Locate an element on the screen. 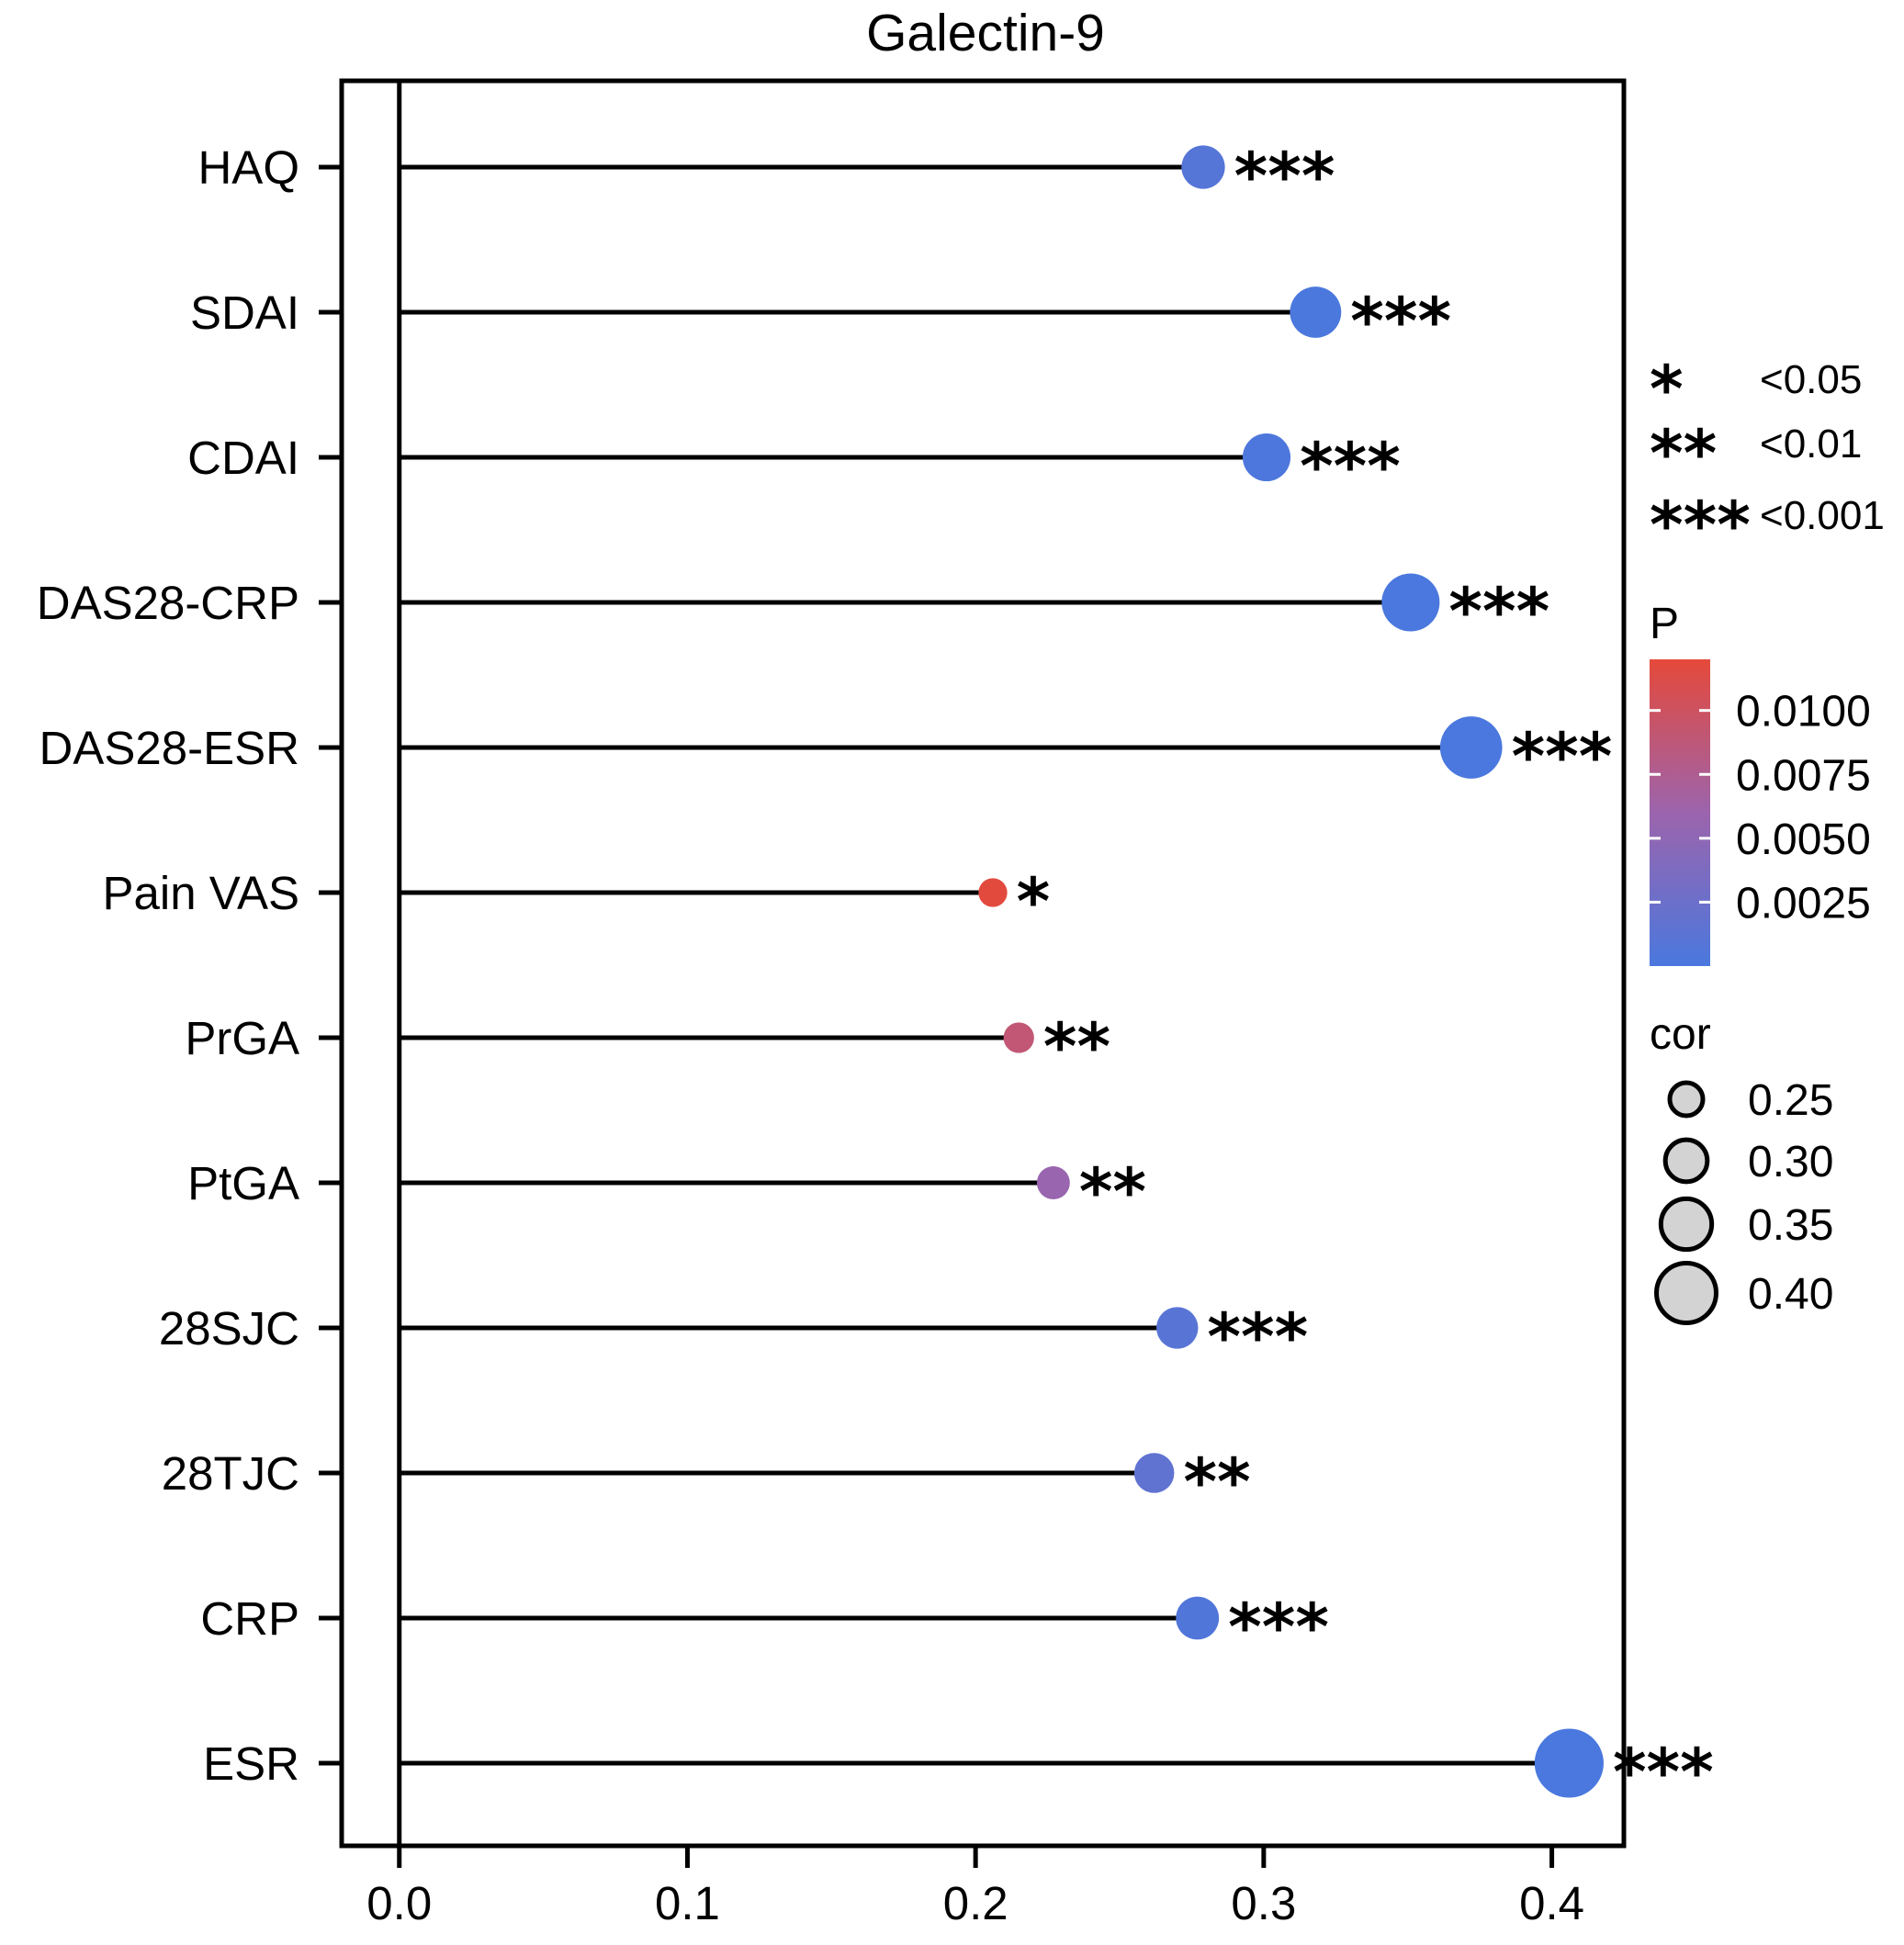  y-label-10: CRP is located at coordinates (249, 1618).